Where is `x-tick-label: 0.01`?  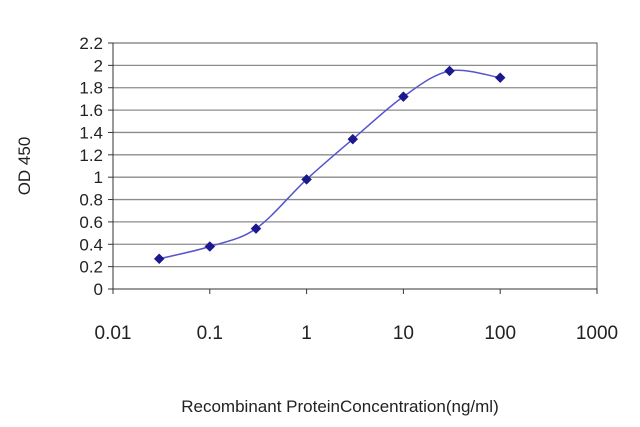
x-tick-label: 0.01 is located at coordinates (113, 333).